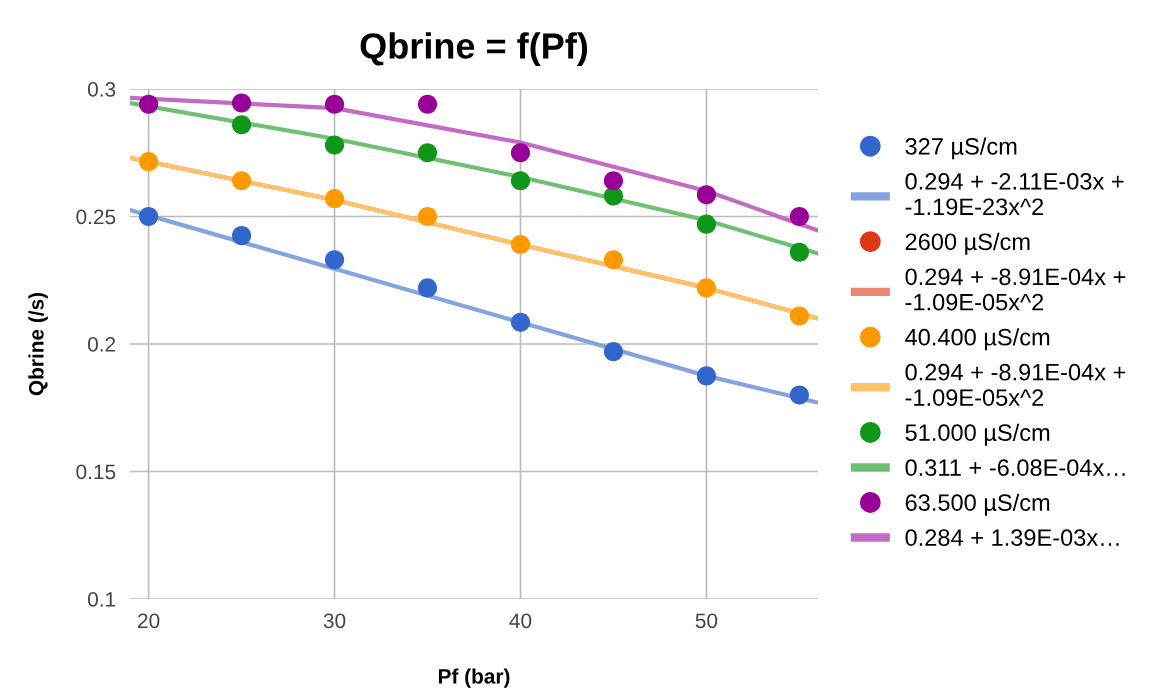 This screenshot has width=1162, height=695. I want to click on x-tick-label: 40, so click(520, 621).